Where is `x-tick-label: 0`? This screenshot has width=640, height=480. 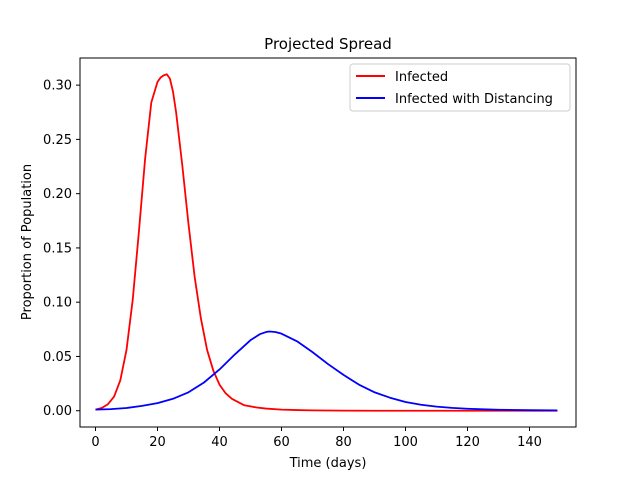
x-tick-label: 0 is located at coordinates (95, 442).